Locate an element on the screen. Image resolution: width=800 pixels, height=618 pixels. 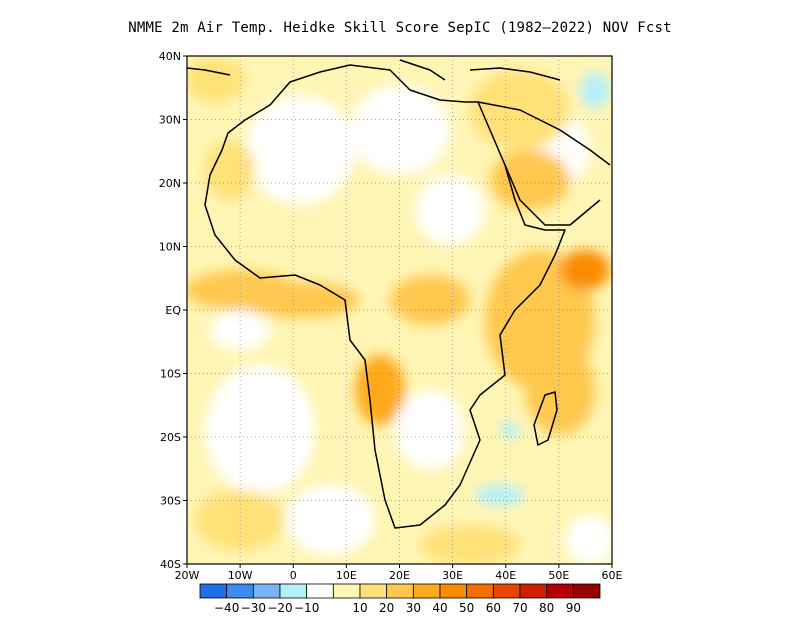
colorbar-label: 40 is located at coordinates (439, 608).